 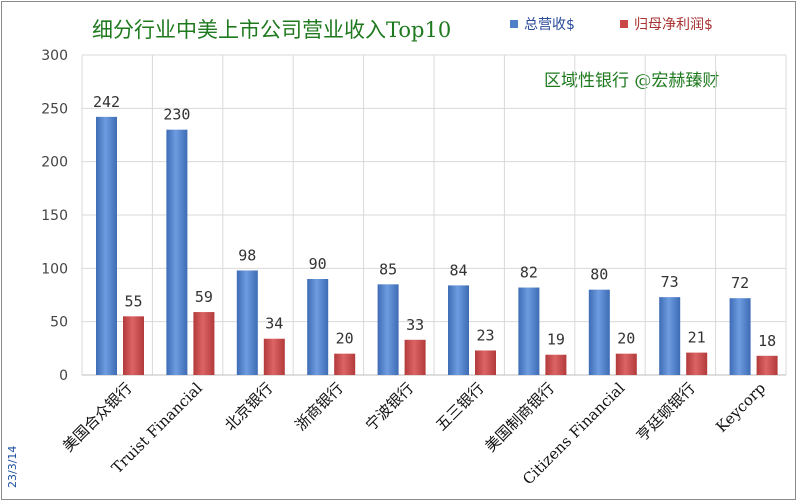 I want to click on revenue-data-label: 90, so click(x=318, y=264).